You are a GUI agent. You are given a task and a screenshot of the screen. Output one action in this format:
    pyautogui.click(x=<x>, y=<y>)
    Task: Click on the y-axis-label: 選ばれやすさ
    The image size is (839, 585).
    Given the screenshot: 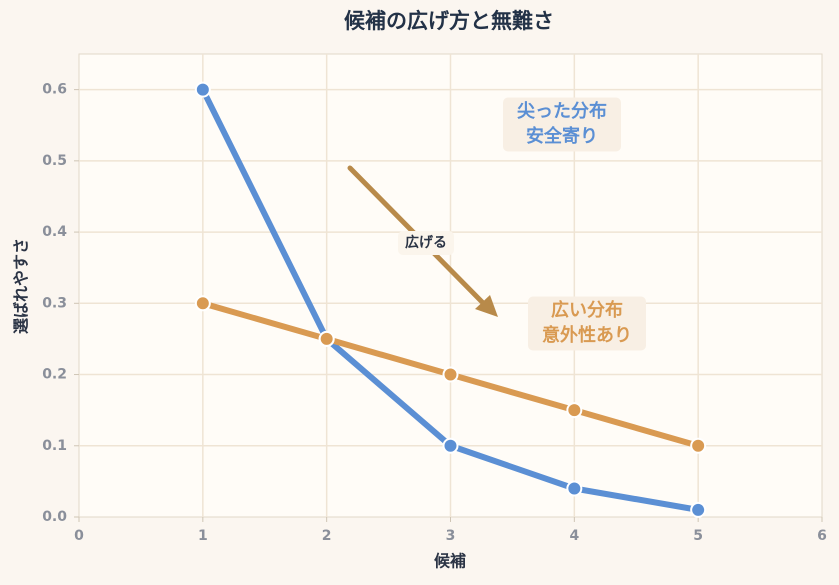 What is the action you would take?
    pyautogui.click(x=21, y=286)
    